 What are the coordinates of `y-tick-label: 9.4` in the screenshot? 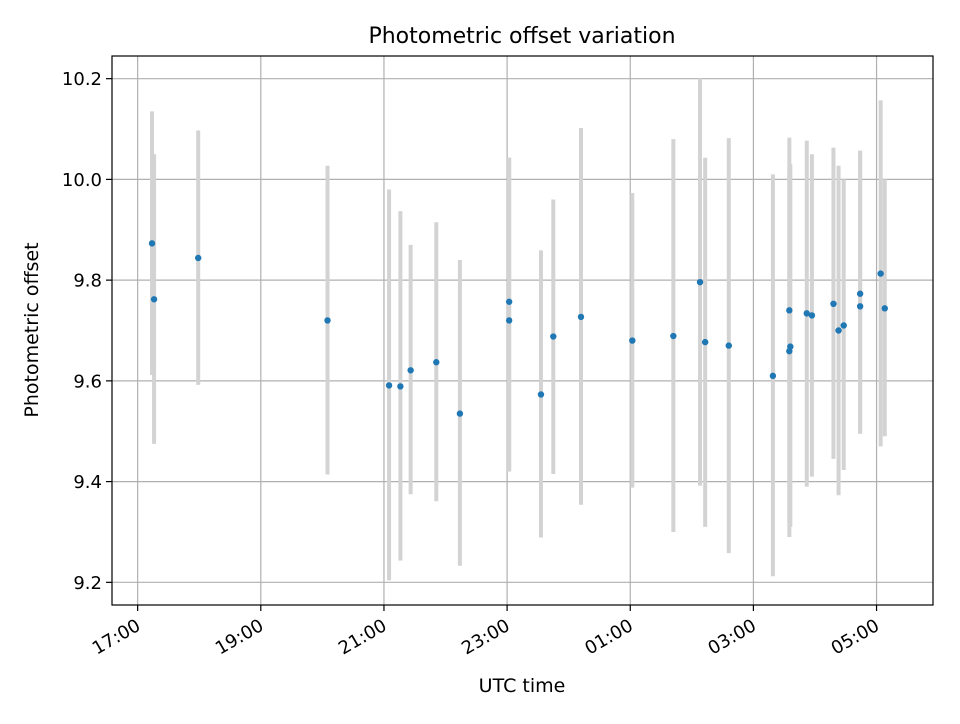 It's located at (87, 482).